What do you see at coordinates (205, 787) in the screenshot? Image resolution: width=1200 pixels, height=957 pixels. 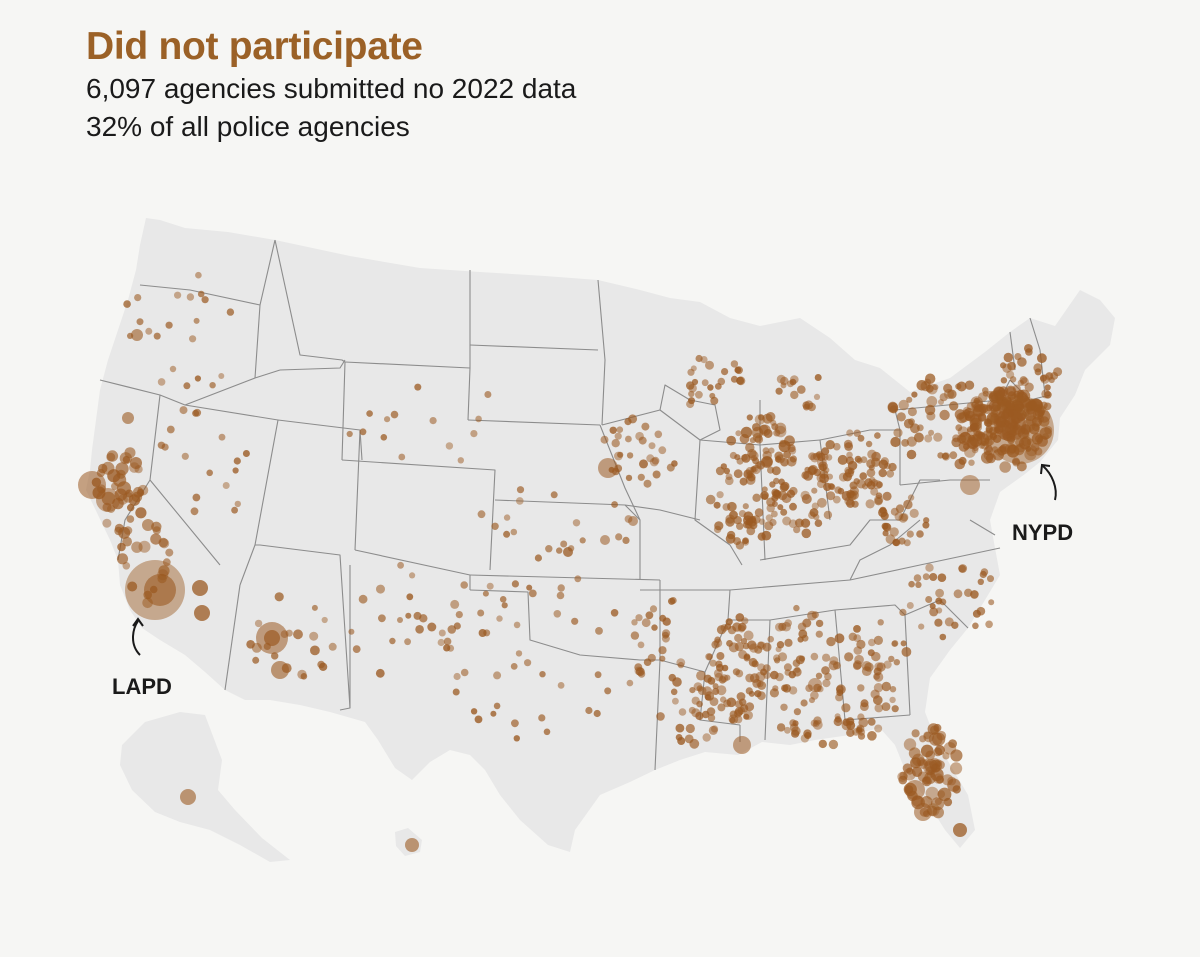 I see `alaska-land` at bounding box center [205, 787].